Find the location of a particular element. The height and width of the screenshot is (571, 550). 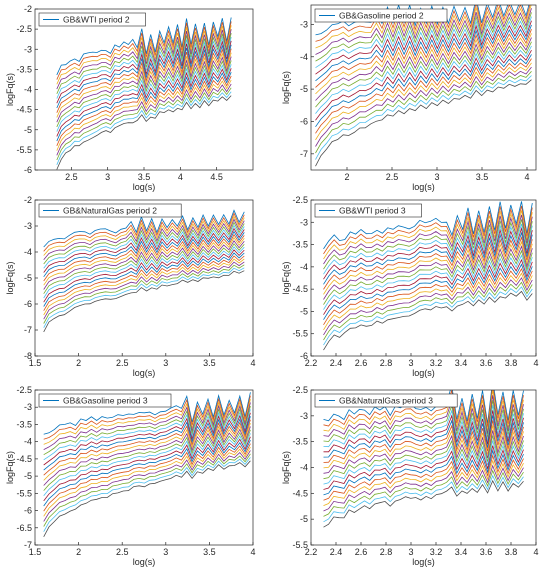

x-tick-label: 2.8 is located at coordinates (386, 552).